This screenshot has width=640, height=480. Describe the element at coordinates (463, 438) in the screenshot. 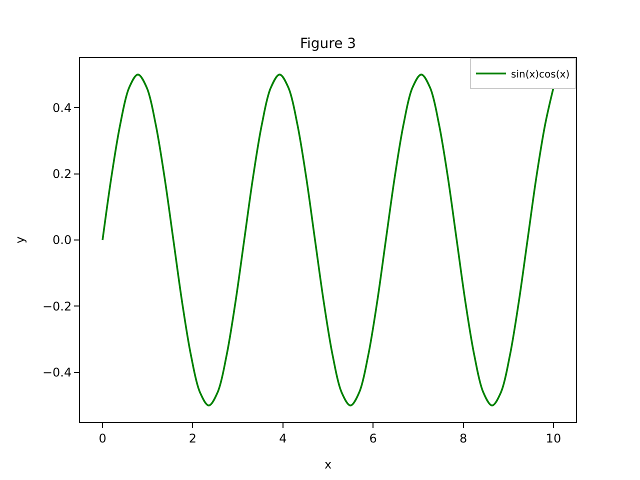

I see `x-tick-label: 8` at that location.